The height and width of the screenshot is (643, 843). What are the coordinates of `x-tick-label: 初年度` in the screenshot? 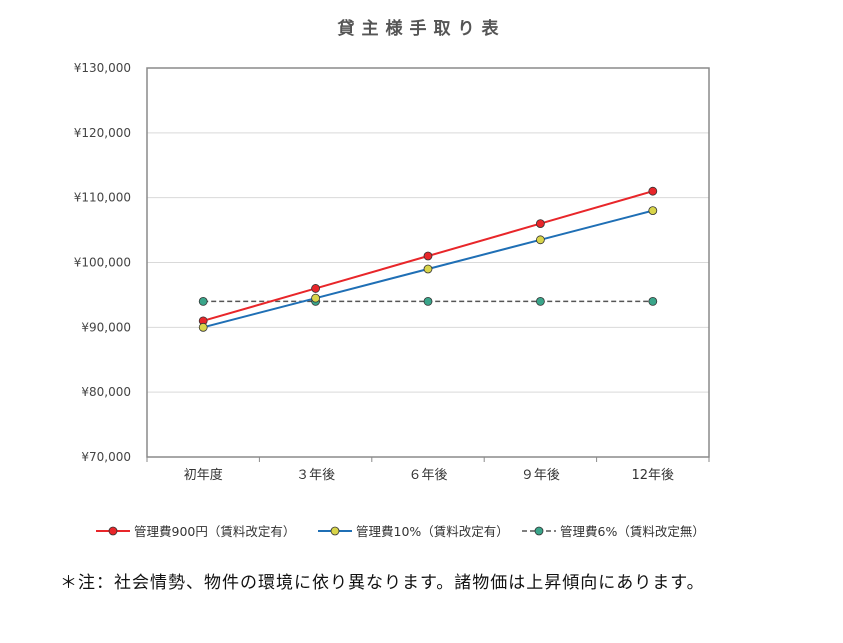 It's located at (203, 475).